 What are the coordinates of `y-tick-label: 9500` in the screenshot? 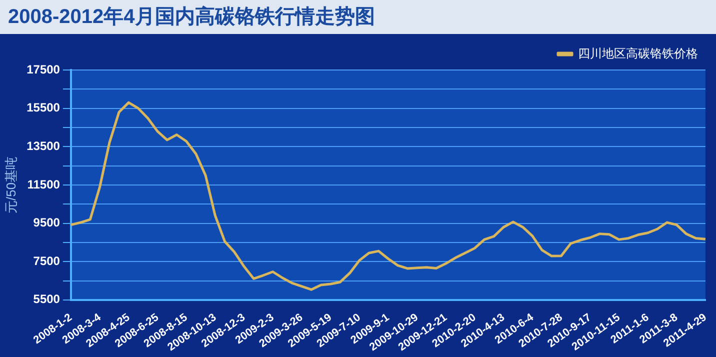 It's located at (46, 223).